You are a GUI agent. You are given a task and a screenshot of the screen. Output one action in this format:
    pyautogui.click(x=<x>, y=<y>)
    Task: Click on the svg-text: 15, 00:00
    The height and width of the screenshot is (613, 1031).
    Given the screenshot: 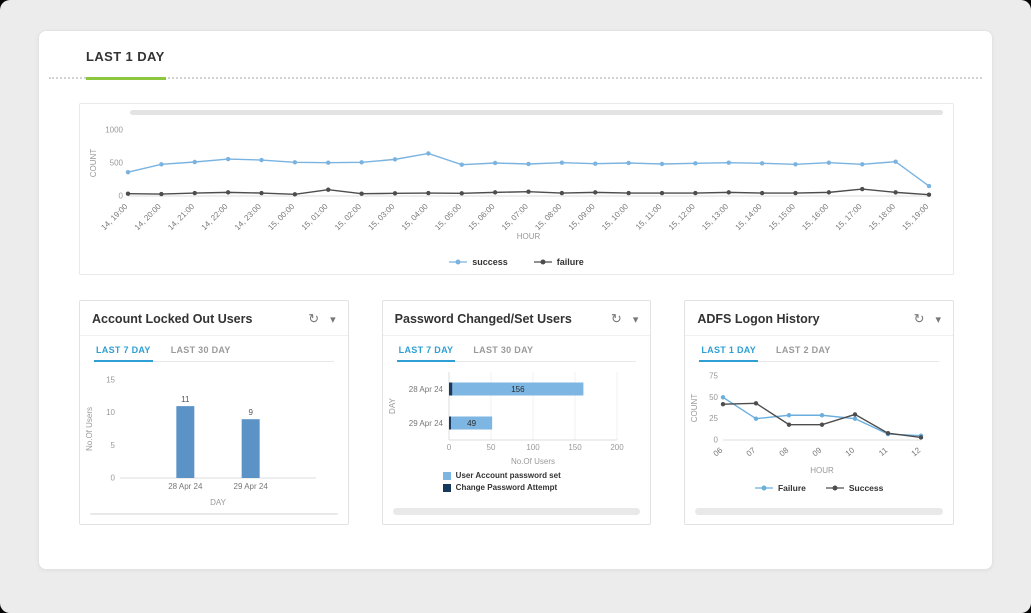 What is the action you would take?
    pyautogui.click(x=281, y=217)
    